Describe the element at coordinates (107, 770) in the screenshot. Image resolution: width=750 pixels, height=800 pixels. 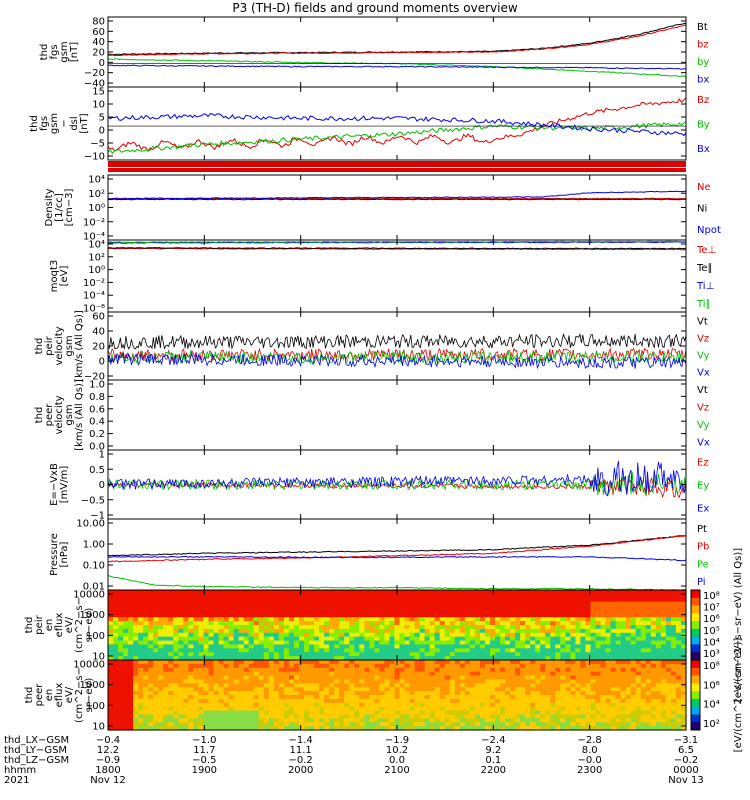
I see `orbit-value: 1800` at that location.